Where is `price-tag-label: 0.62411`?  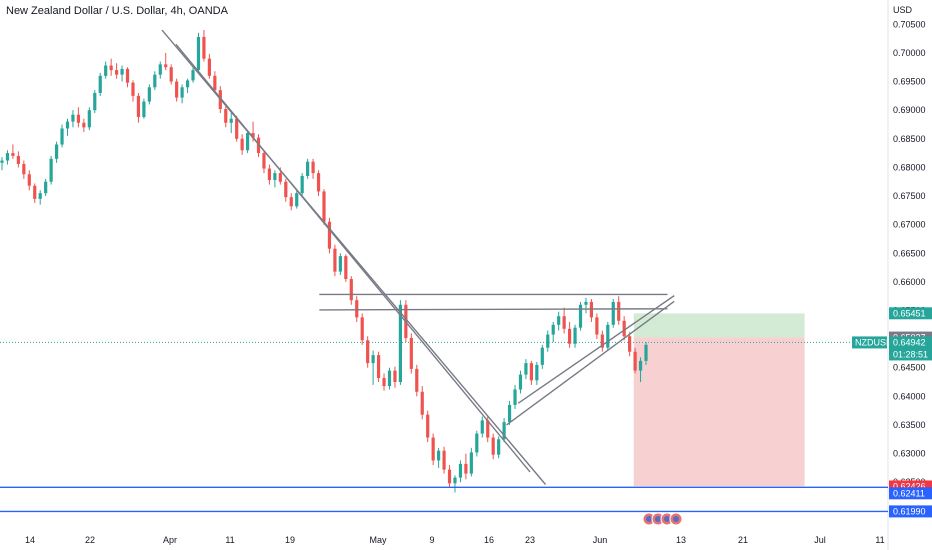
price-tag-label: 0.62411 is located at coordinates (909, 493).